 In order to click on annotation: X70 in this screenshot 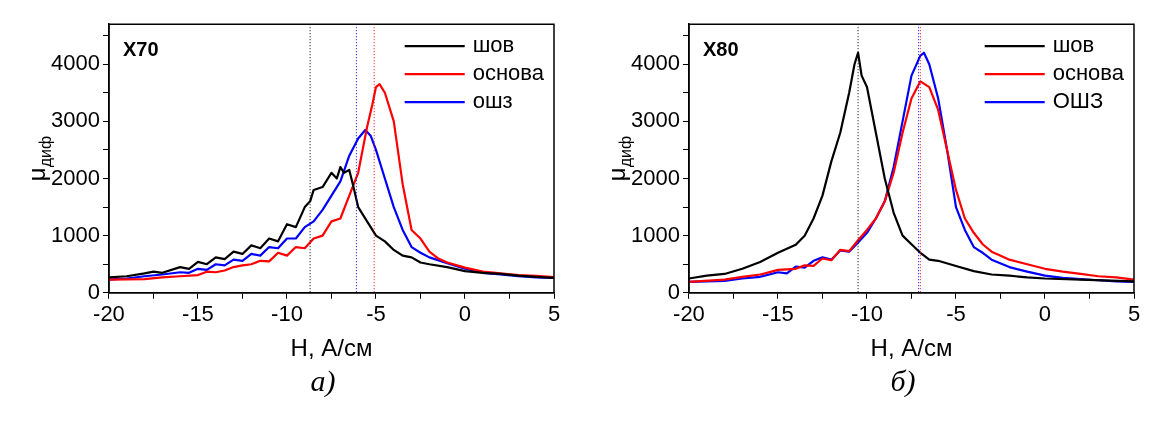, I will do `click(140, 48)`.